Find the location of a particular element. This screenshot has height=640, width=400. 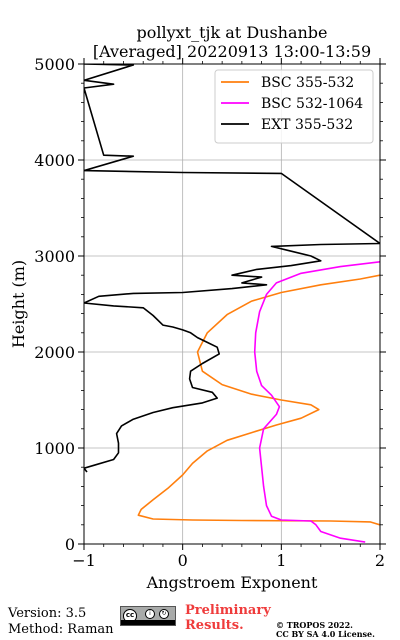

y-tick-label: 3000 is located at coordinates (54, 256).